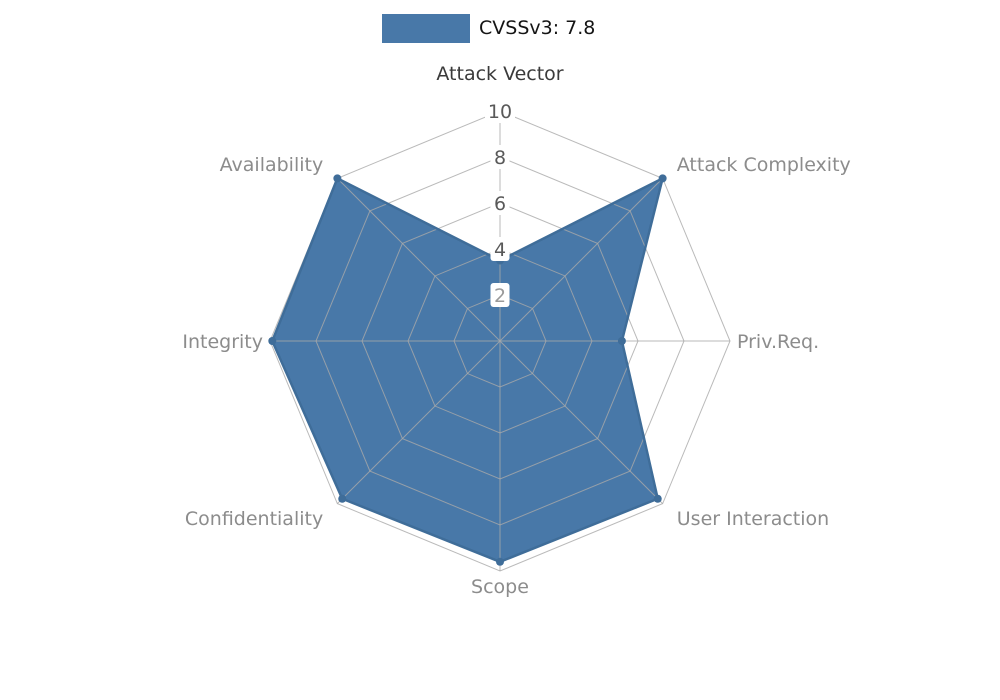  Describe the element at coordinates (222, 342) in the screenshot. I see `axis-label-integrity: Integrity` at that location.